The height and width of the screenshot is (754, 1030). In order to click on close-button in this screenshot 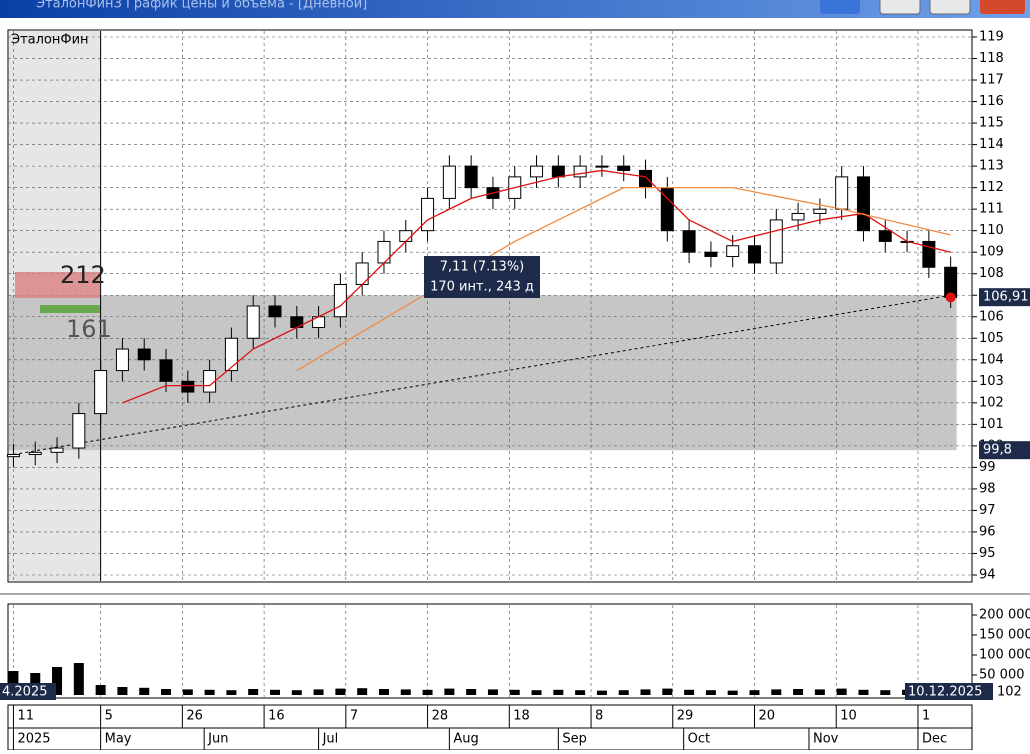, I will do `click(1002, 7)`.